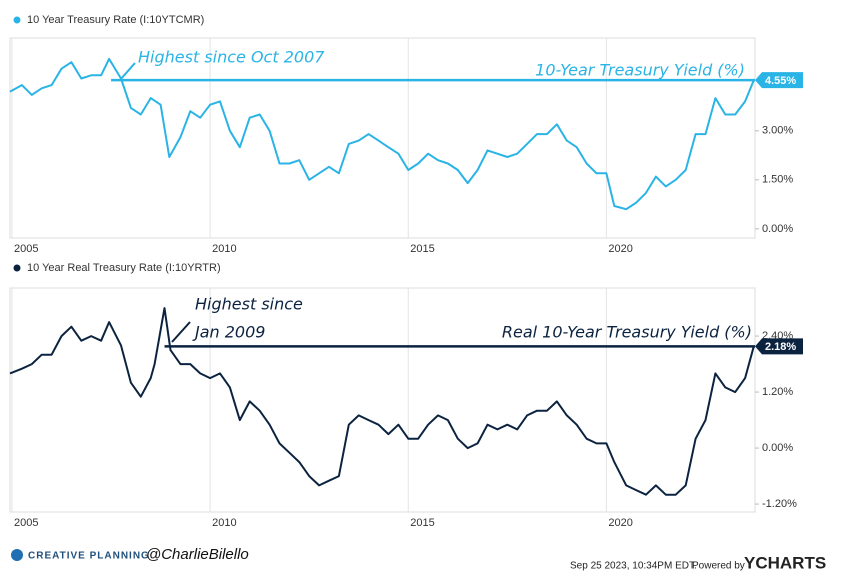 The height and width of the screenshot is (578, 850). Describe the element at coordinates (249, 304) in the screenshot. I see `annotation: Highest since` at that location.